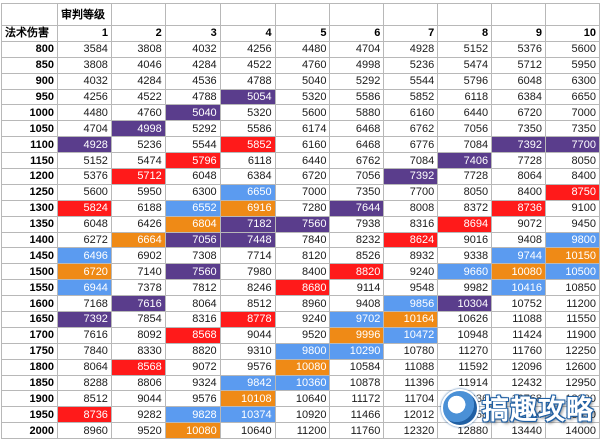  I want to click on table-cell: 10500, so click(572, 272).